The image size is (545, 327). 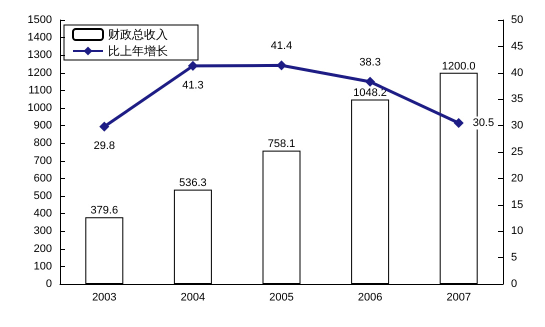 What do you see at coordinates (40, 20) in the screenshot?
I see `y-tick-label: 1500` at bounding box center [40, 20].